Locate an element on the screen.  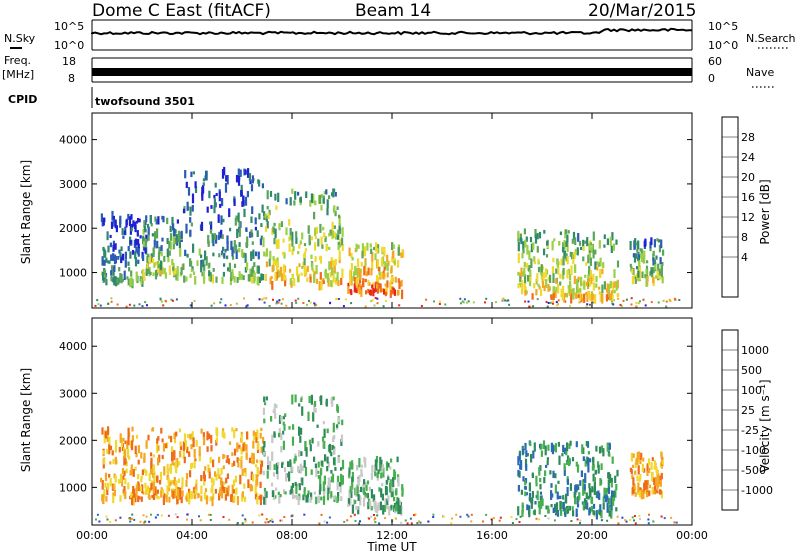
cpid-value: twofsound 3501 is located at coordinates (145, 101).